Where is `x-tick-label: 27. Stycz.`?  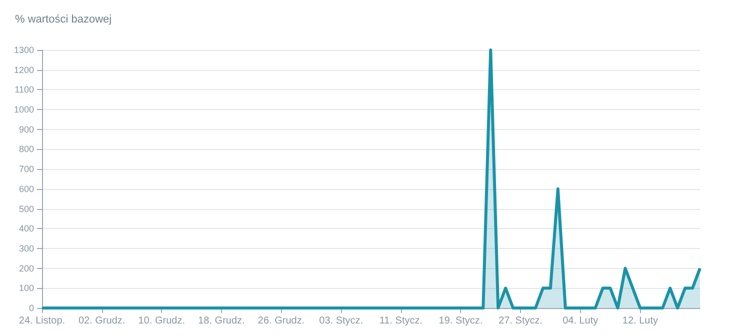 x-tick-label: 27. Stycz. is located at coordinates (520, 321).